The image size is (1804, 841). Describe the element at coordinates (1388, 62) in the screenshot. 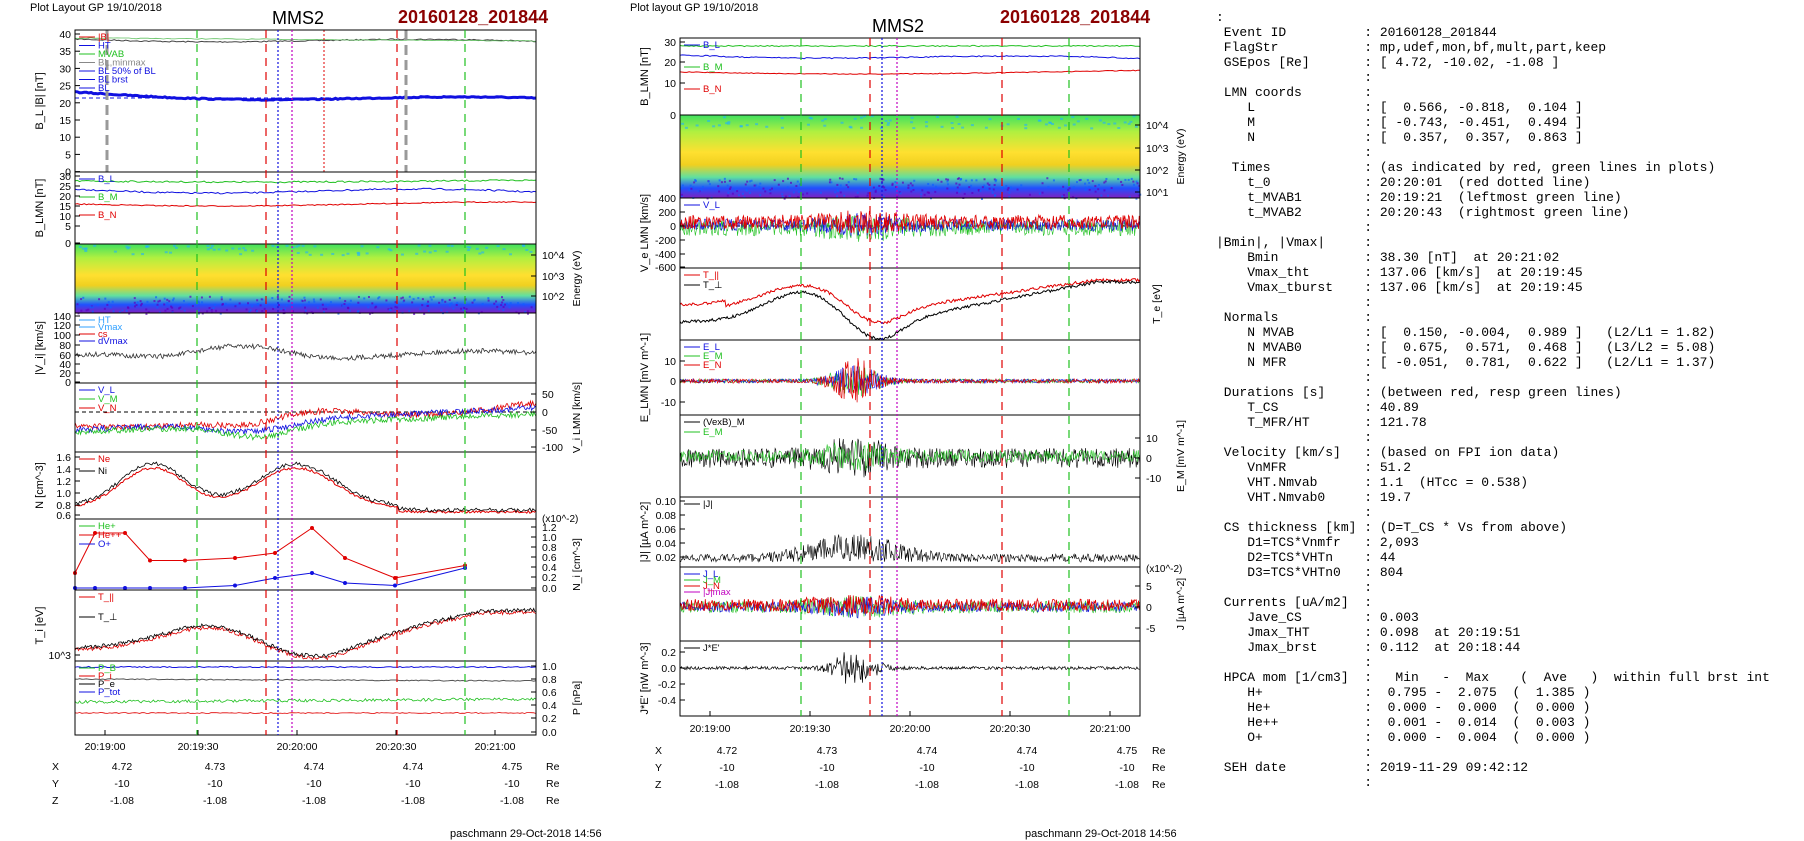

I see `summary-line: GSEpos [Re] : [ 4.72, -10.02, -1.08 ]` at that location.